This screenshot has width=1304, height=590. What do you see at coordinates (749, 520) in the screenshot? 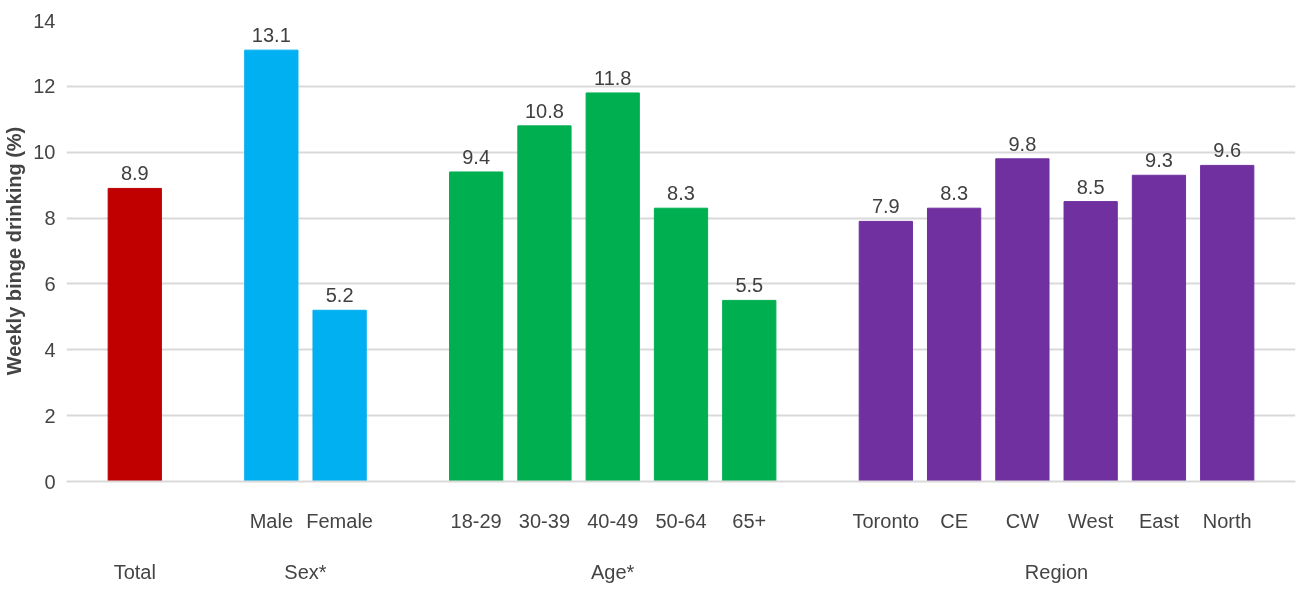
I see `x-tick-label: 65+` at bounding box center [749, 520].